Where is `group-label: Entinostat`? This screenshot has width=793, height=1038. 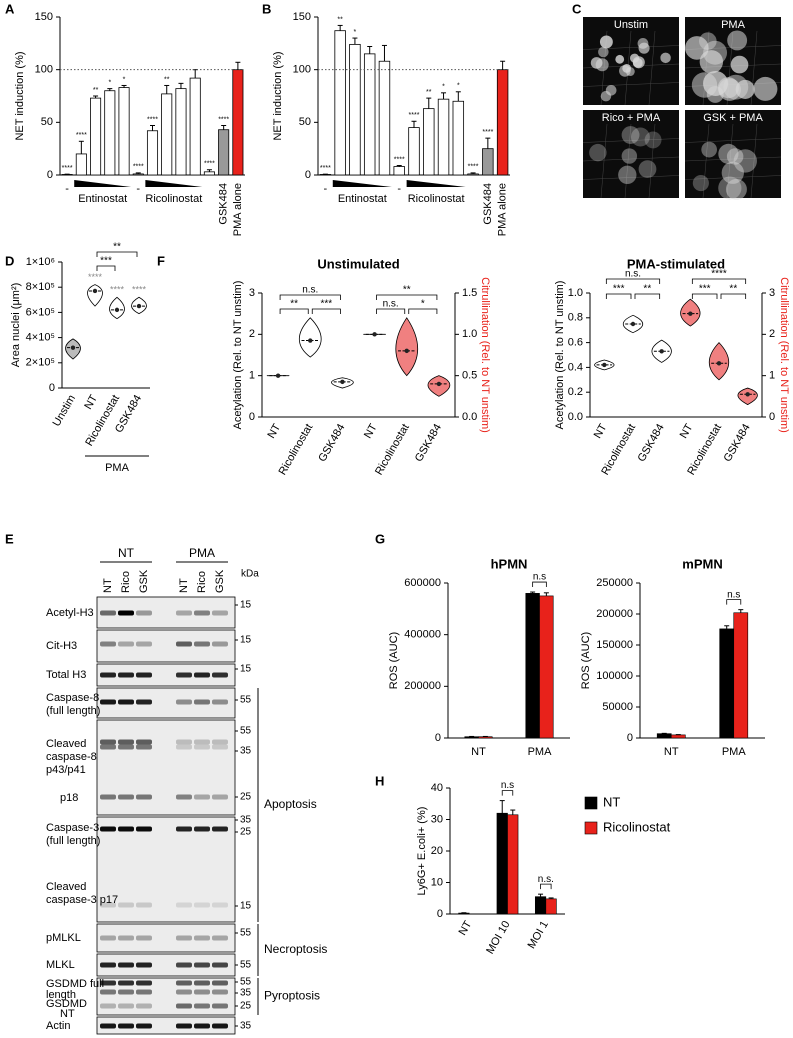 group-label: Entinostat is located at coordinates (362, 199).